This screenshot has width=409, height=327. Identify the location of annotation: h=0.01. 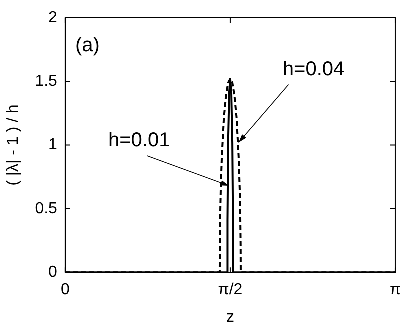
(139, 141).